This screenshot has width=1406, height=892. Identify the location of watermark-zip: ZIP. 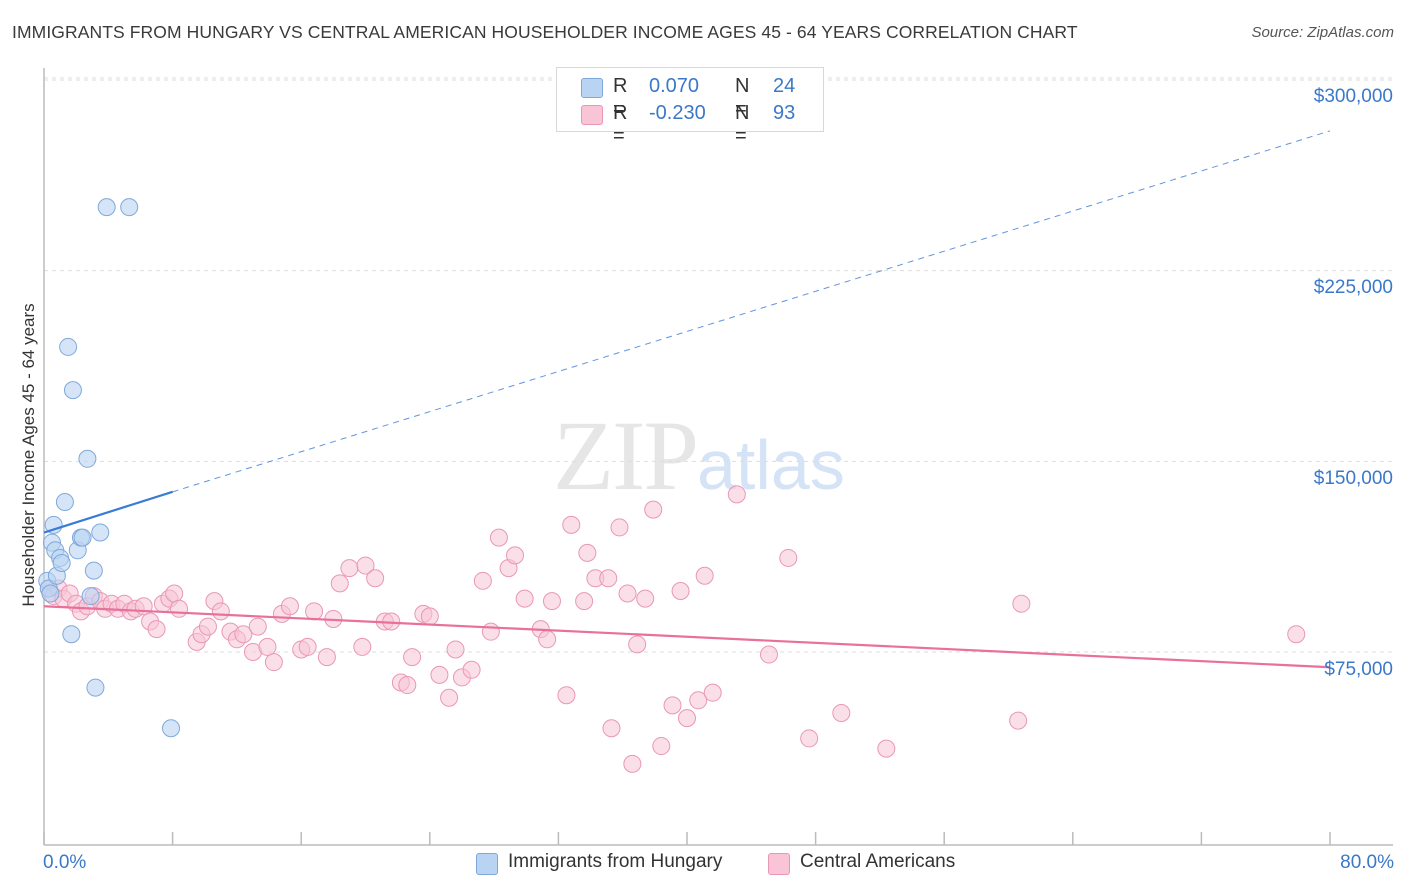
(626, 455).